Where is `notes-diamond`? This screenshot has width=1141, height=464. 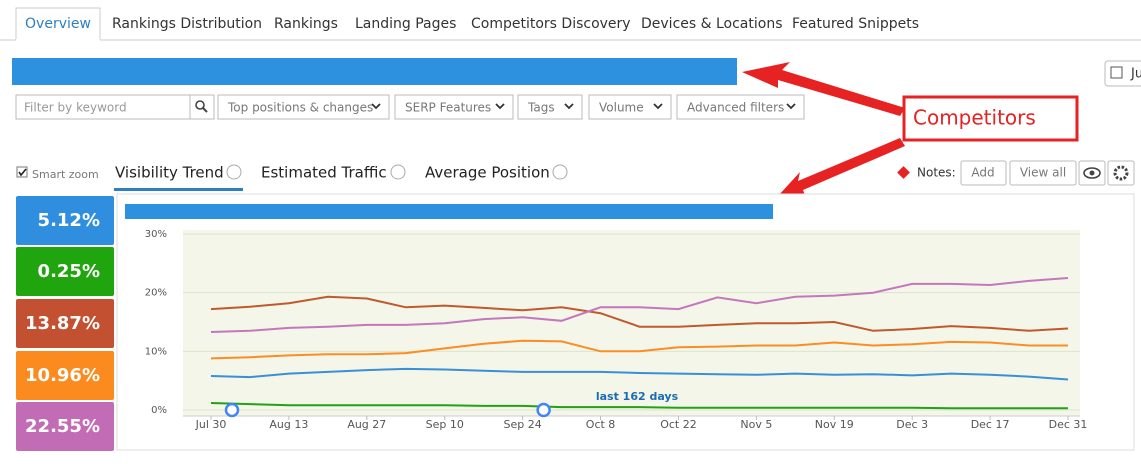 notes-diamond is located at coordinates (903, 172).